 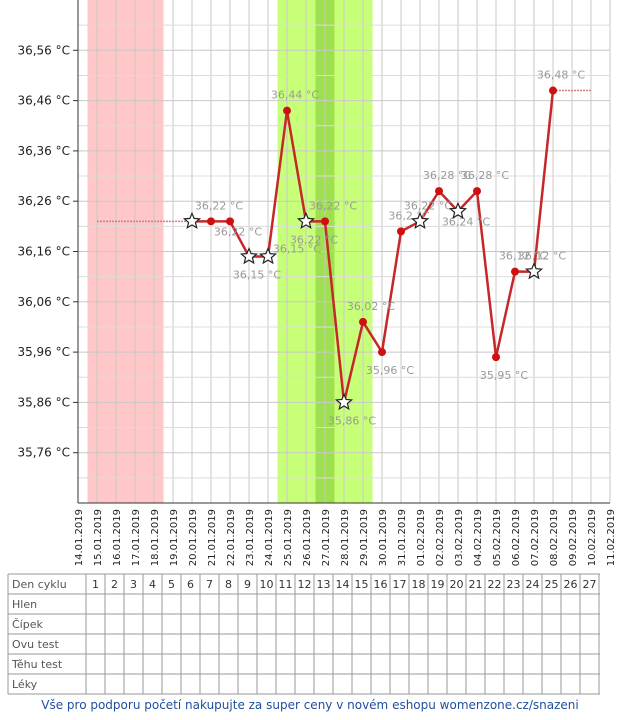 I want to click on cycle-day-number: 13, so click(x=324, y=584).